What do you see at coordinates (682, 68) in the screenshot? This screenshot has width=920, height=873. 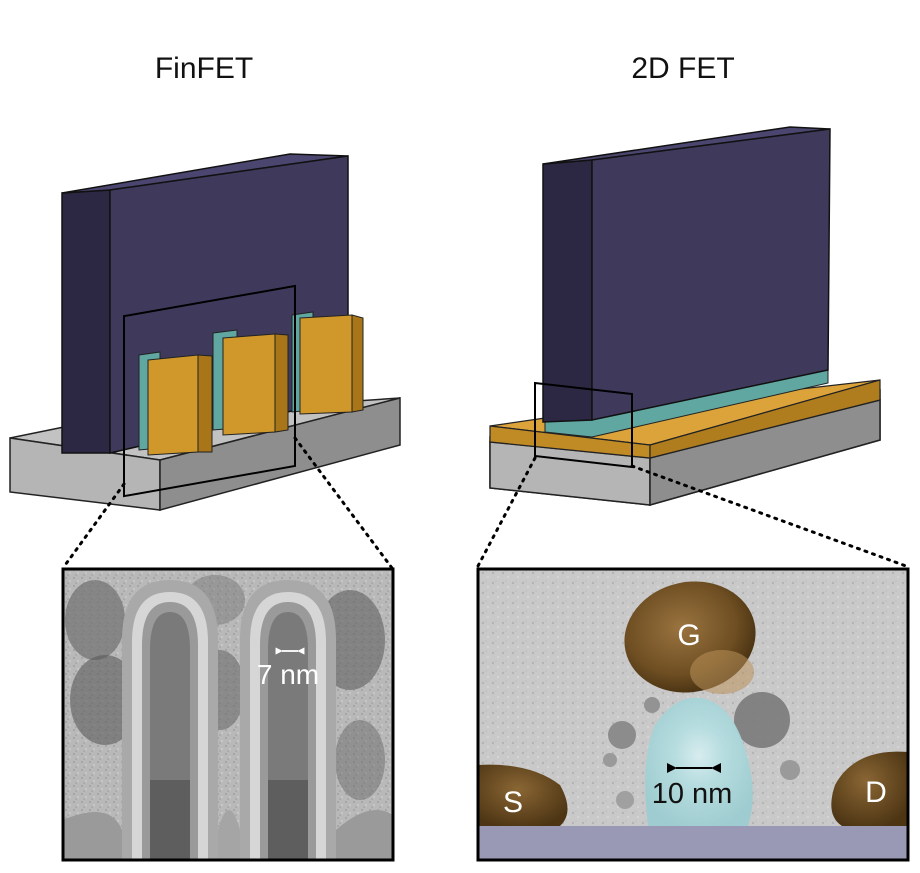 I see `2d-fet-title: 2D FET` at bounding box center [682, 68].